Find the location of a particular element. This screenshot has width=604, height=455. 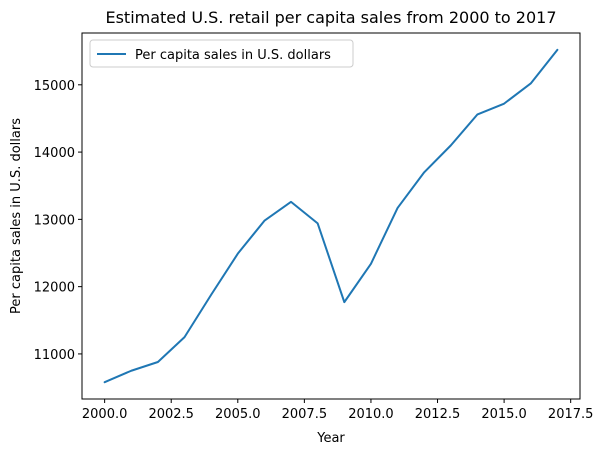

x-tick-label: 2002.5 is located at coordinates (171, 414).